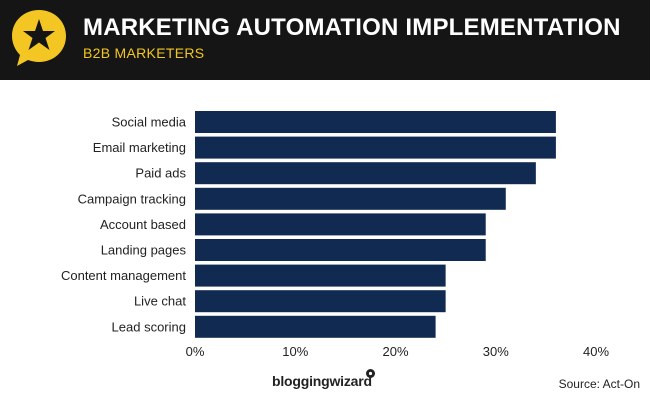 The height and width of the screenshot is (400, 650). Describe the element at coordinates (370, 373) in the screenshot. I see `brand-hat-icon` at that location.